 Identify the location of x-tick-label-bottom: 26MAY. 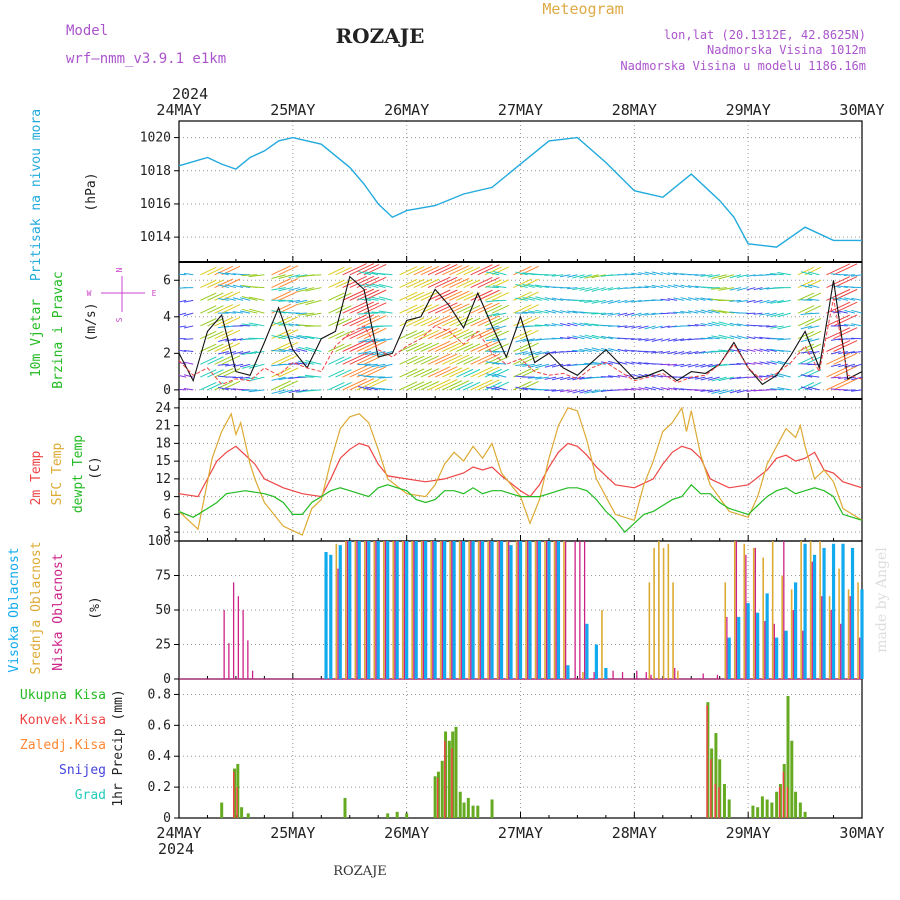
(406, 833).